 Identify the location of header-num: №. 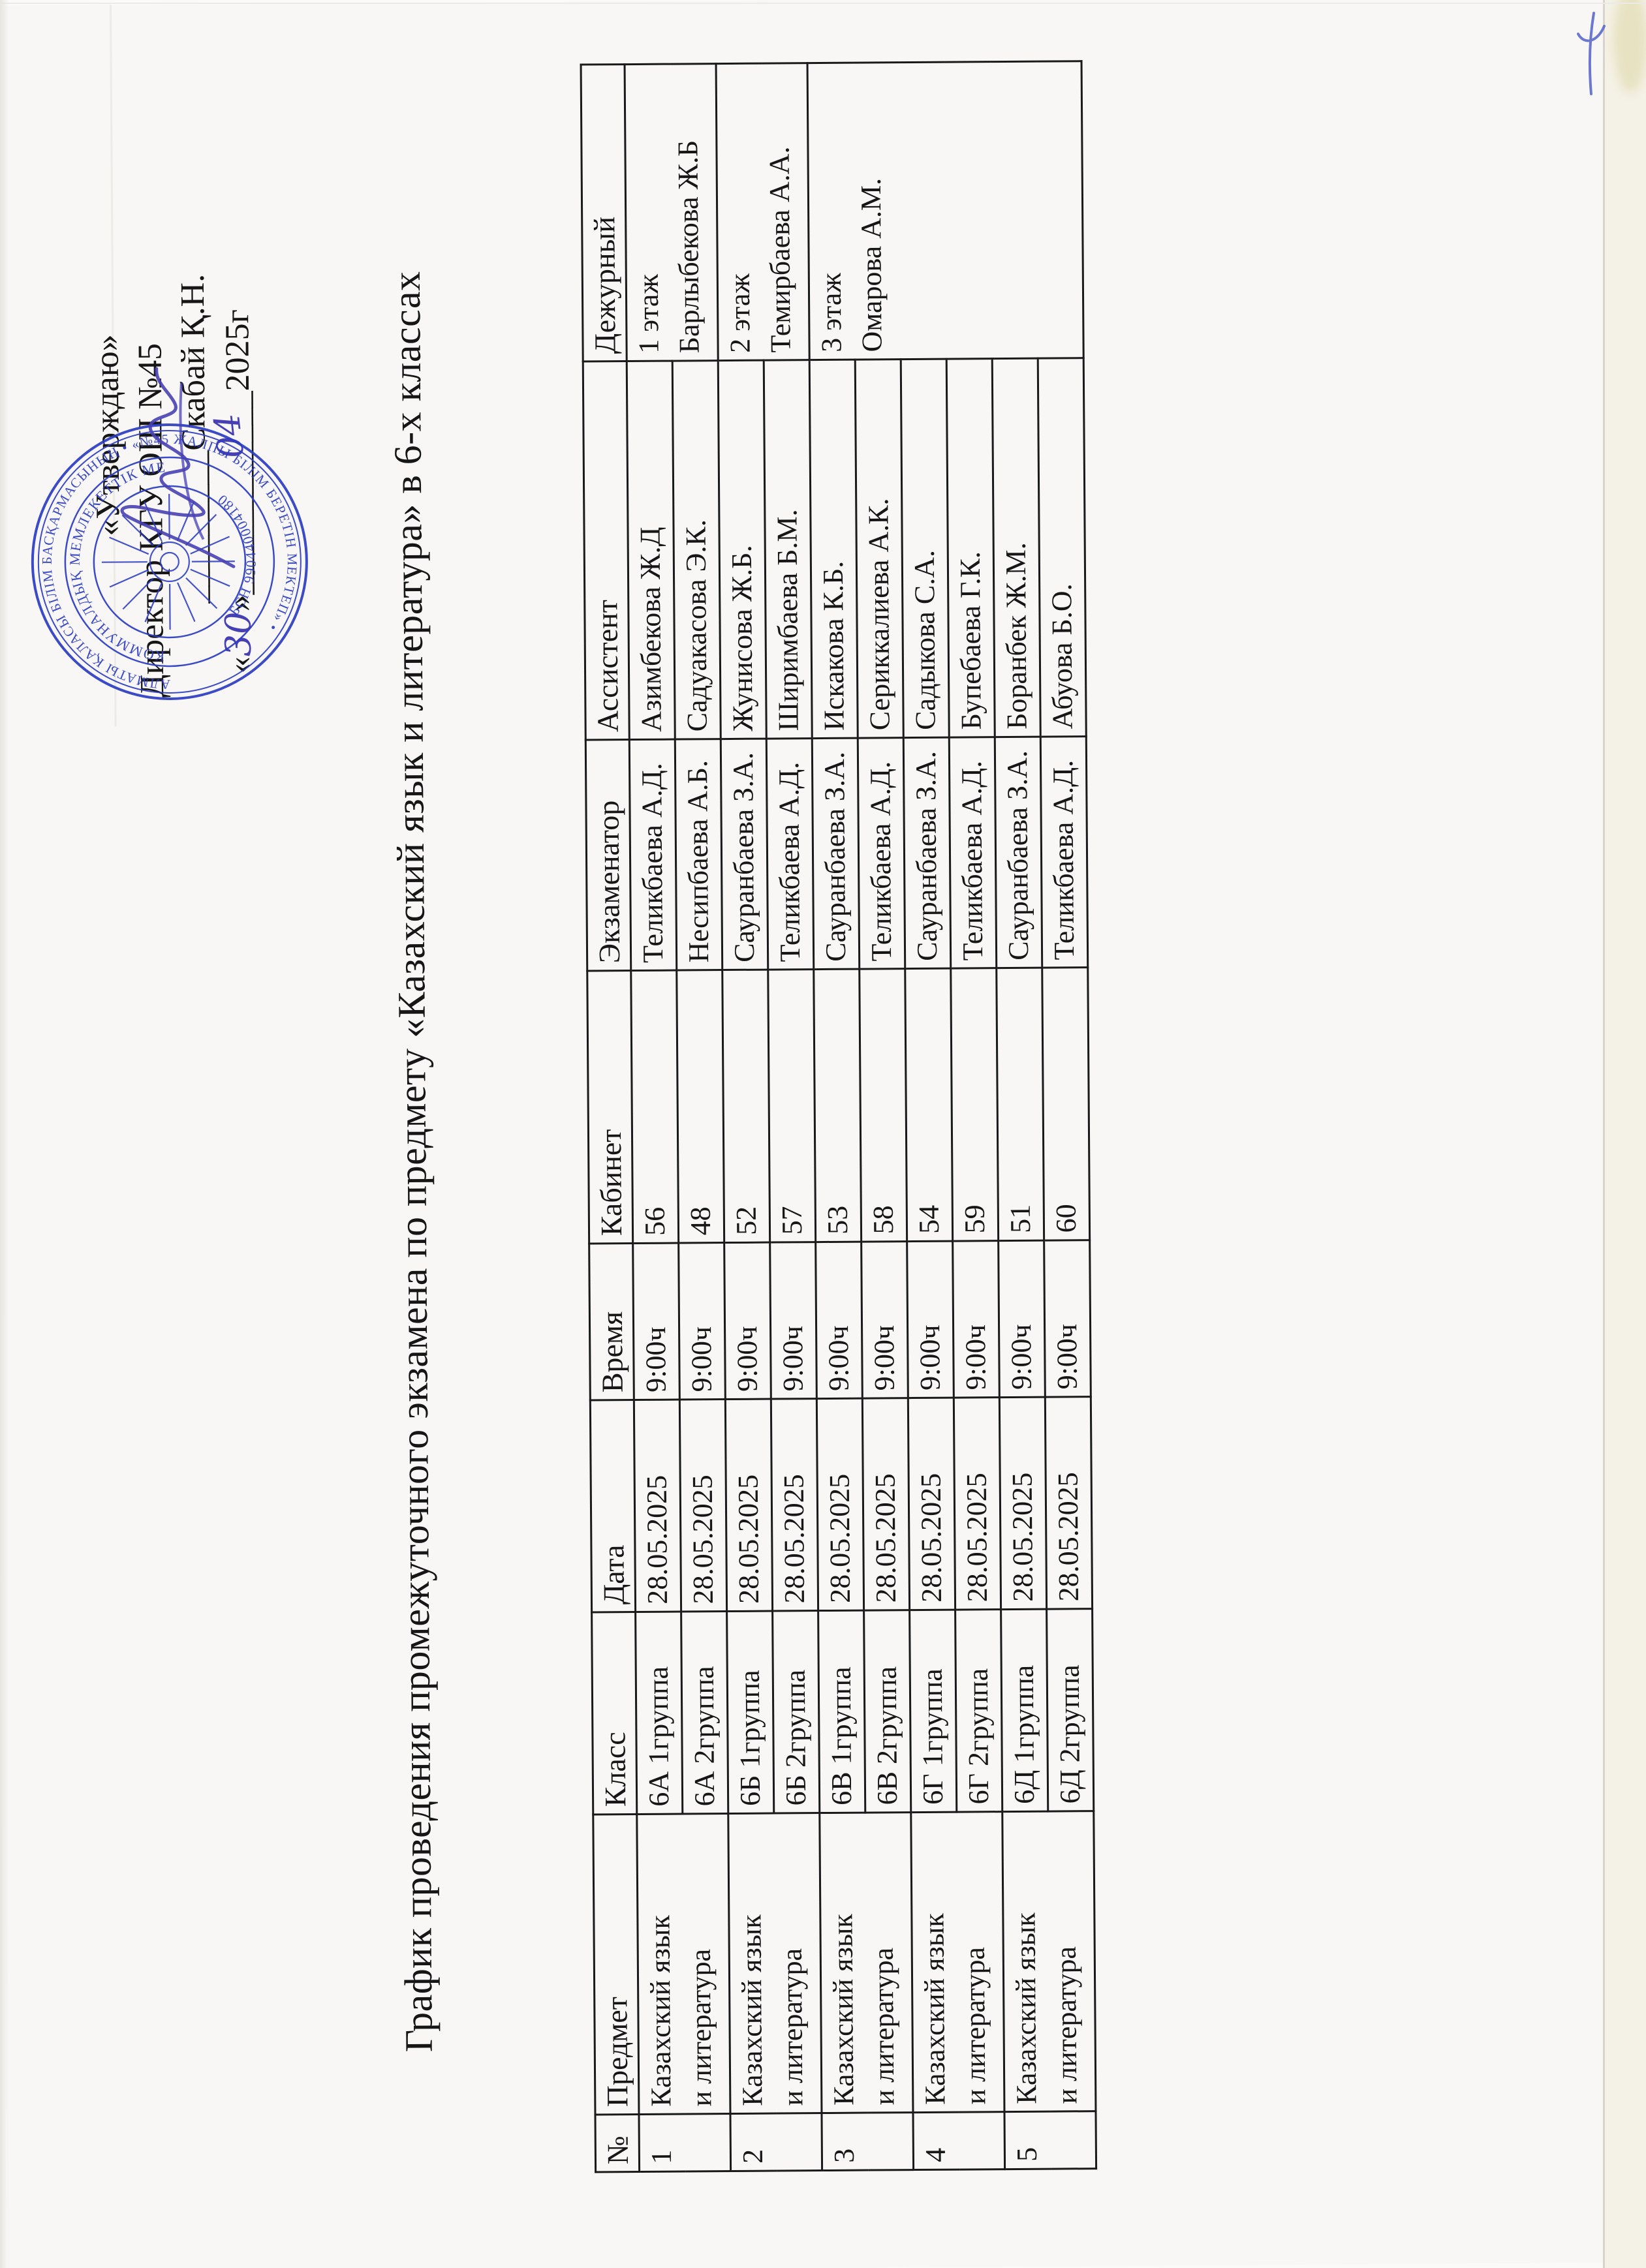
(617, 2143).